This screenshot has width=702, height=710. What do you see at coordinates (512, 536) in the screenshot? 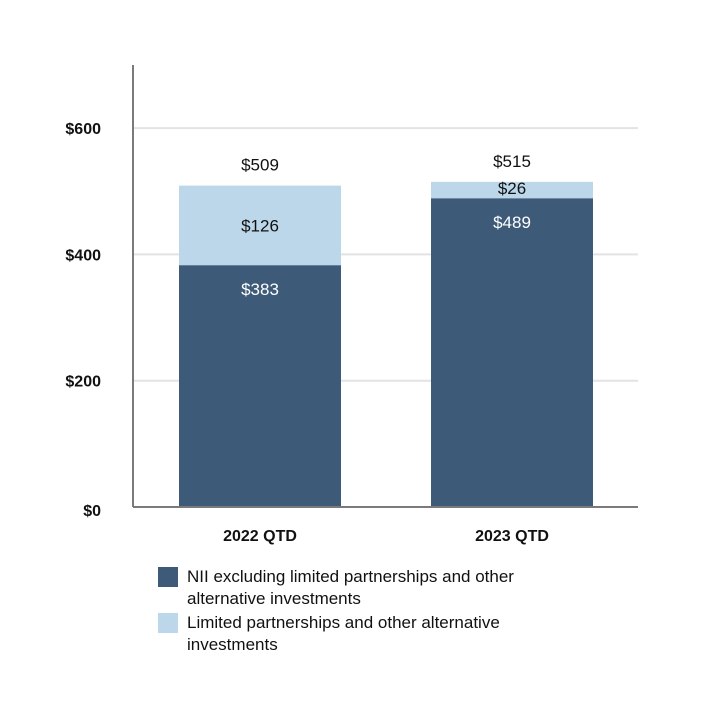
I see `x-category-label: 2023 QTD` at bounding box center [512, 536].